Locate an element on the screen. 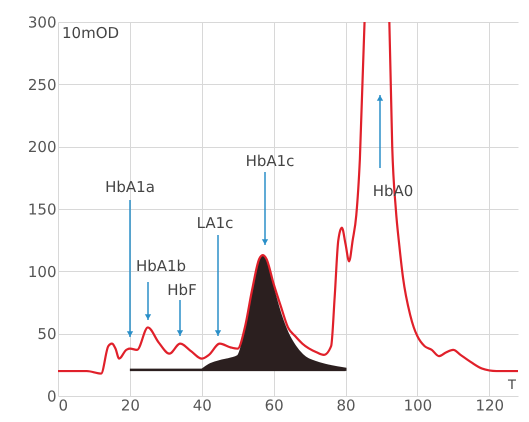  annotation: LA1c is located at coordinates (215, 223).